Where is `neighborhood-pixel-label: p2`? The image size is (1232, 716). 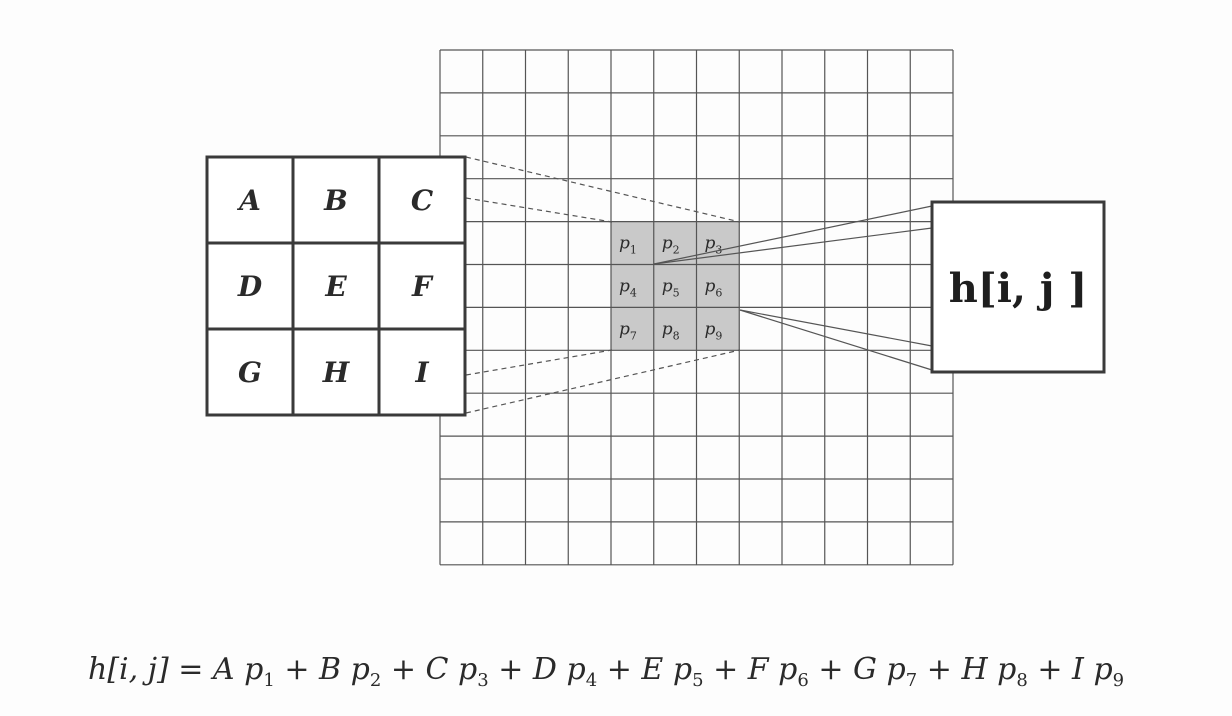 neighborhood-pixel-label: p2 is located at coordinates (671, 245).